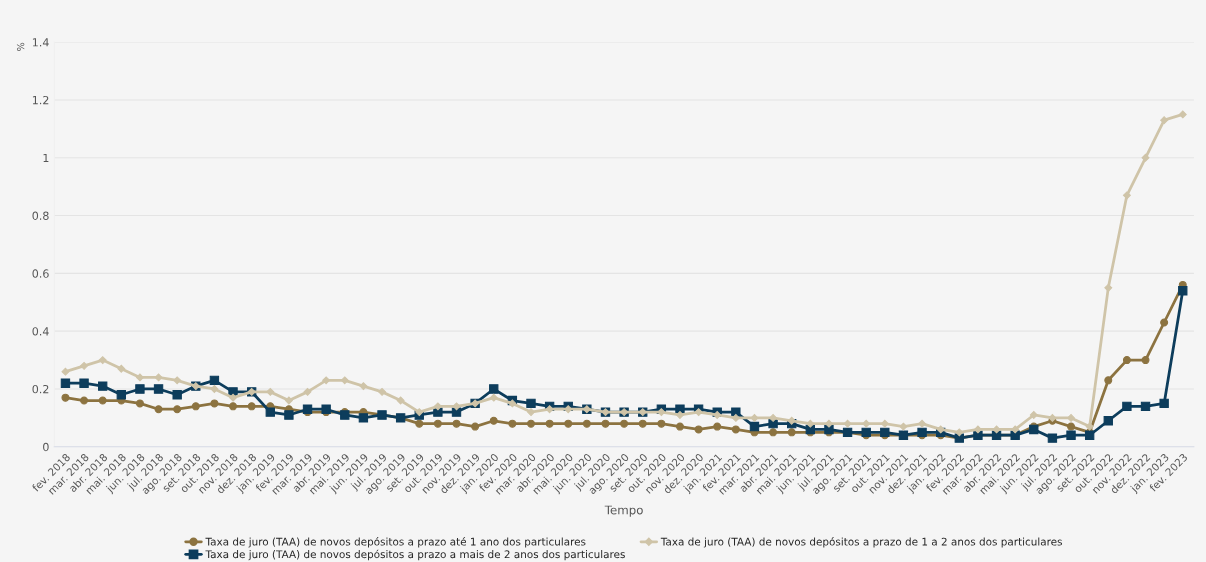 This screenshot has height=562, width=1206. What do you see at coordinates (46, 157) in the screenshot?
I see `y-tick-label: 1` at bounding box center [46, 157].